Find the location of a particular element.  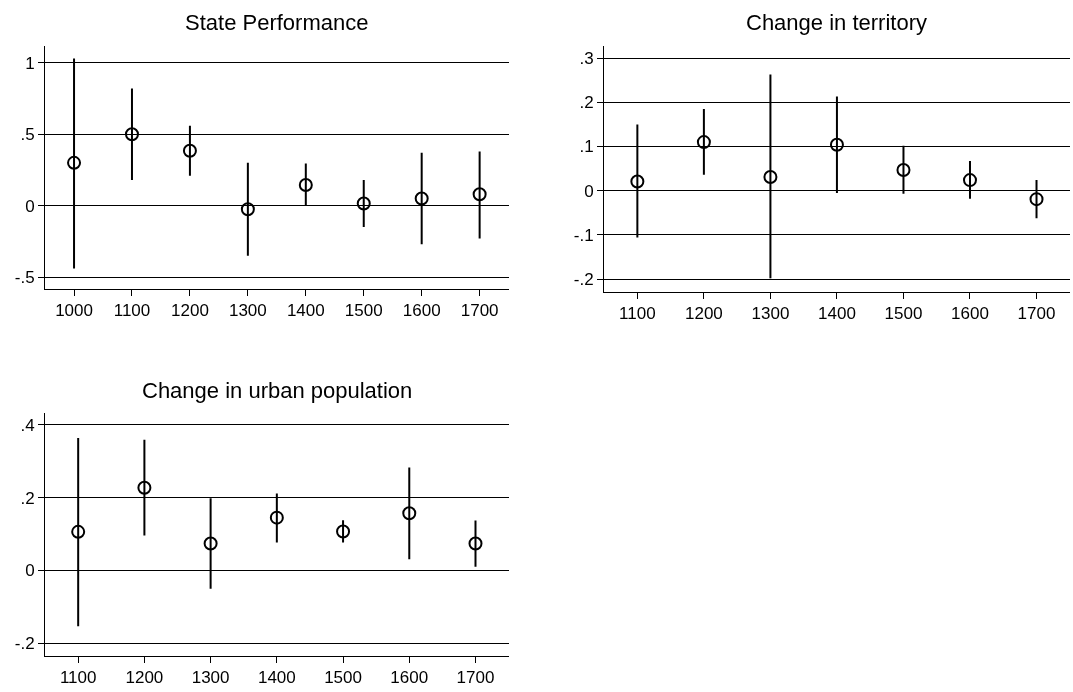

chart-title: State Performance is located at coordinates (277, 22).